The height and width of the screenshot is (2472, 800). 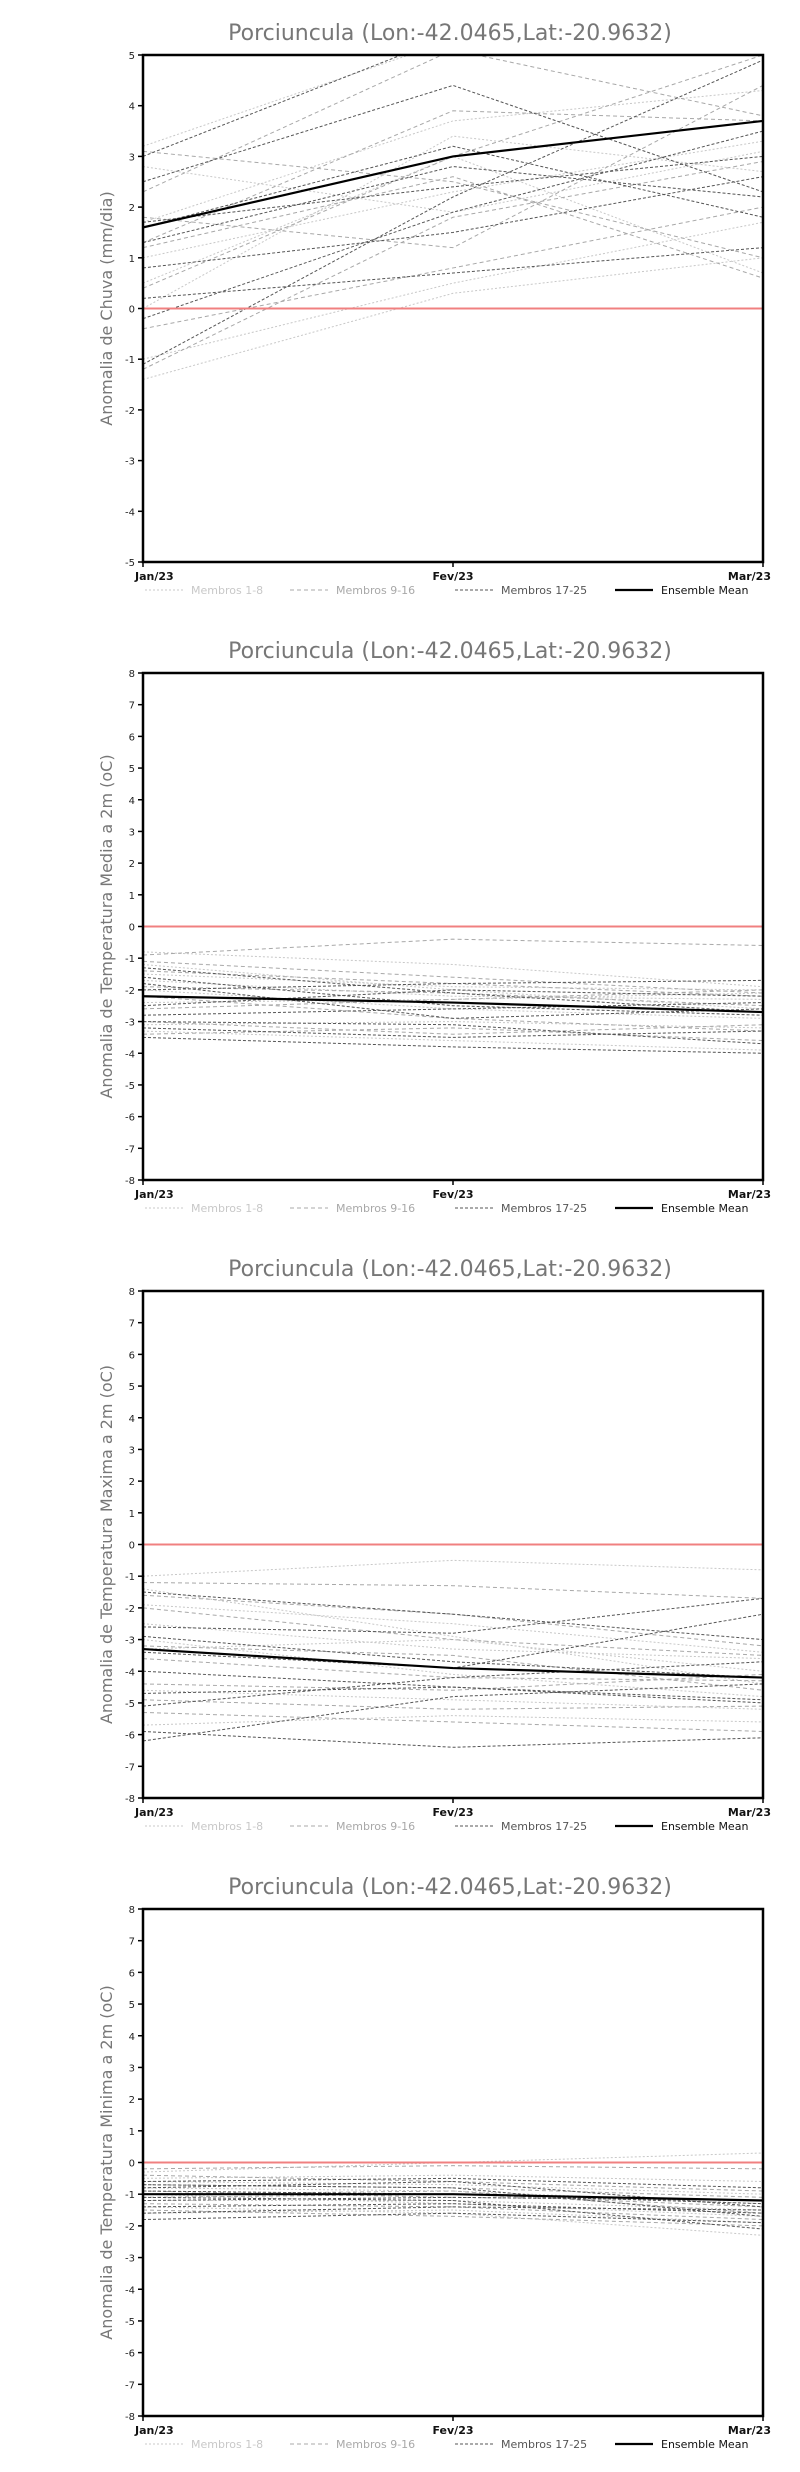 What do you see at coordinates (749, 1812) in the screenshot?
I see `x-tick-label: Mar/23` at bounding box center [749, 1812].